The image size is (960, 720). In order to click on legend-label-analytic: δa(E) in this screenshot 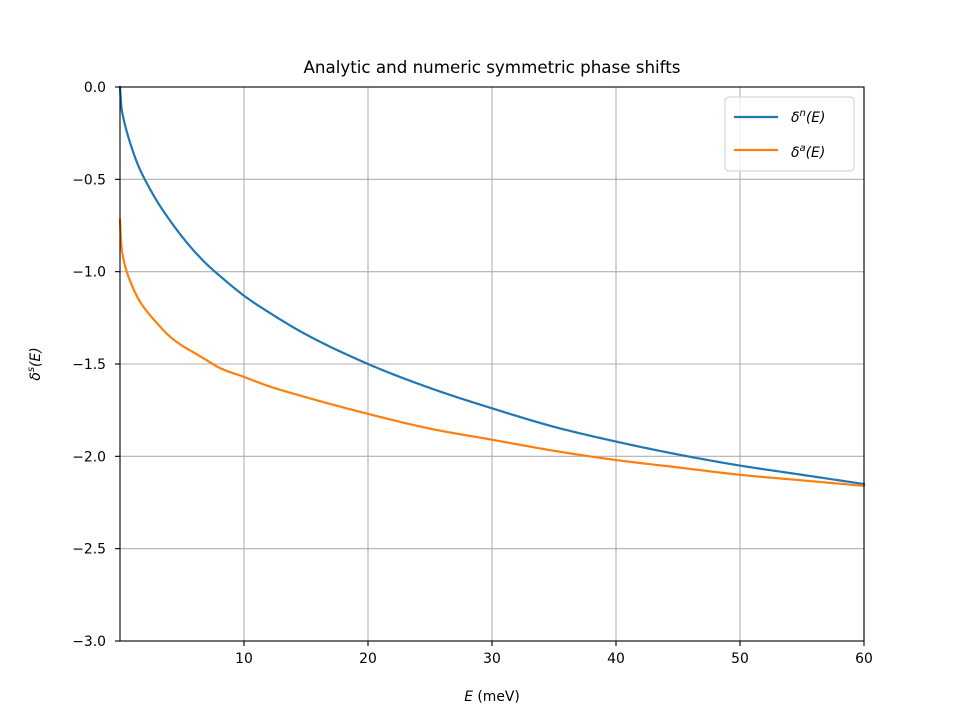, I will do `click(808, 152)`.